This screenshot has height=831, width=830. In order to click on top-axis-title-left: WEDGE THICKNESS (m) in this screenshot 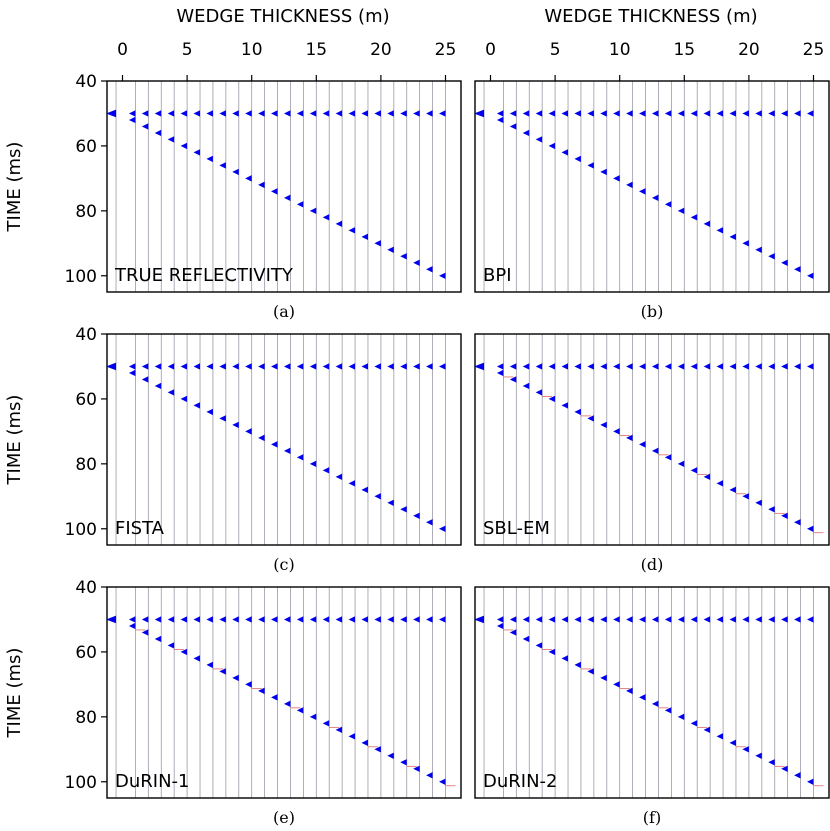, I will do `click(282, 16)`.